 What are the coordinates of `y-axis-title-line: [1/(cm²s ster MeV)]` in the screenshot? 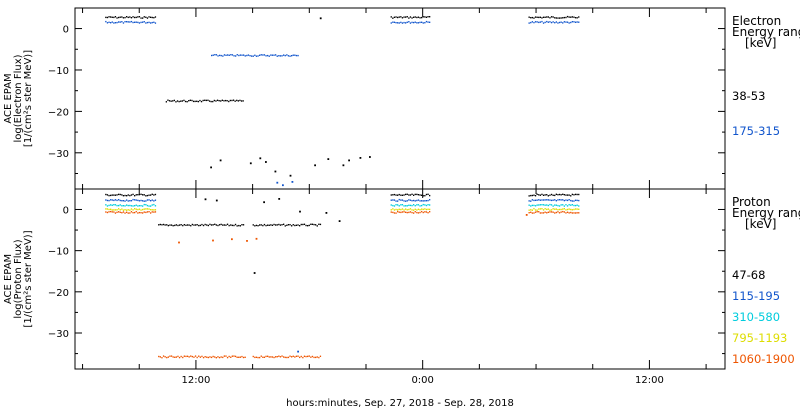 It's located at (28, 98).